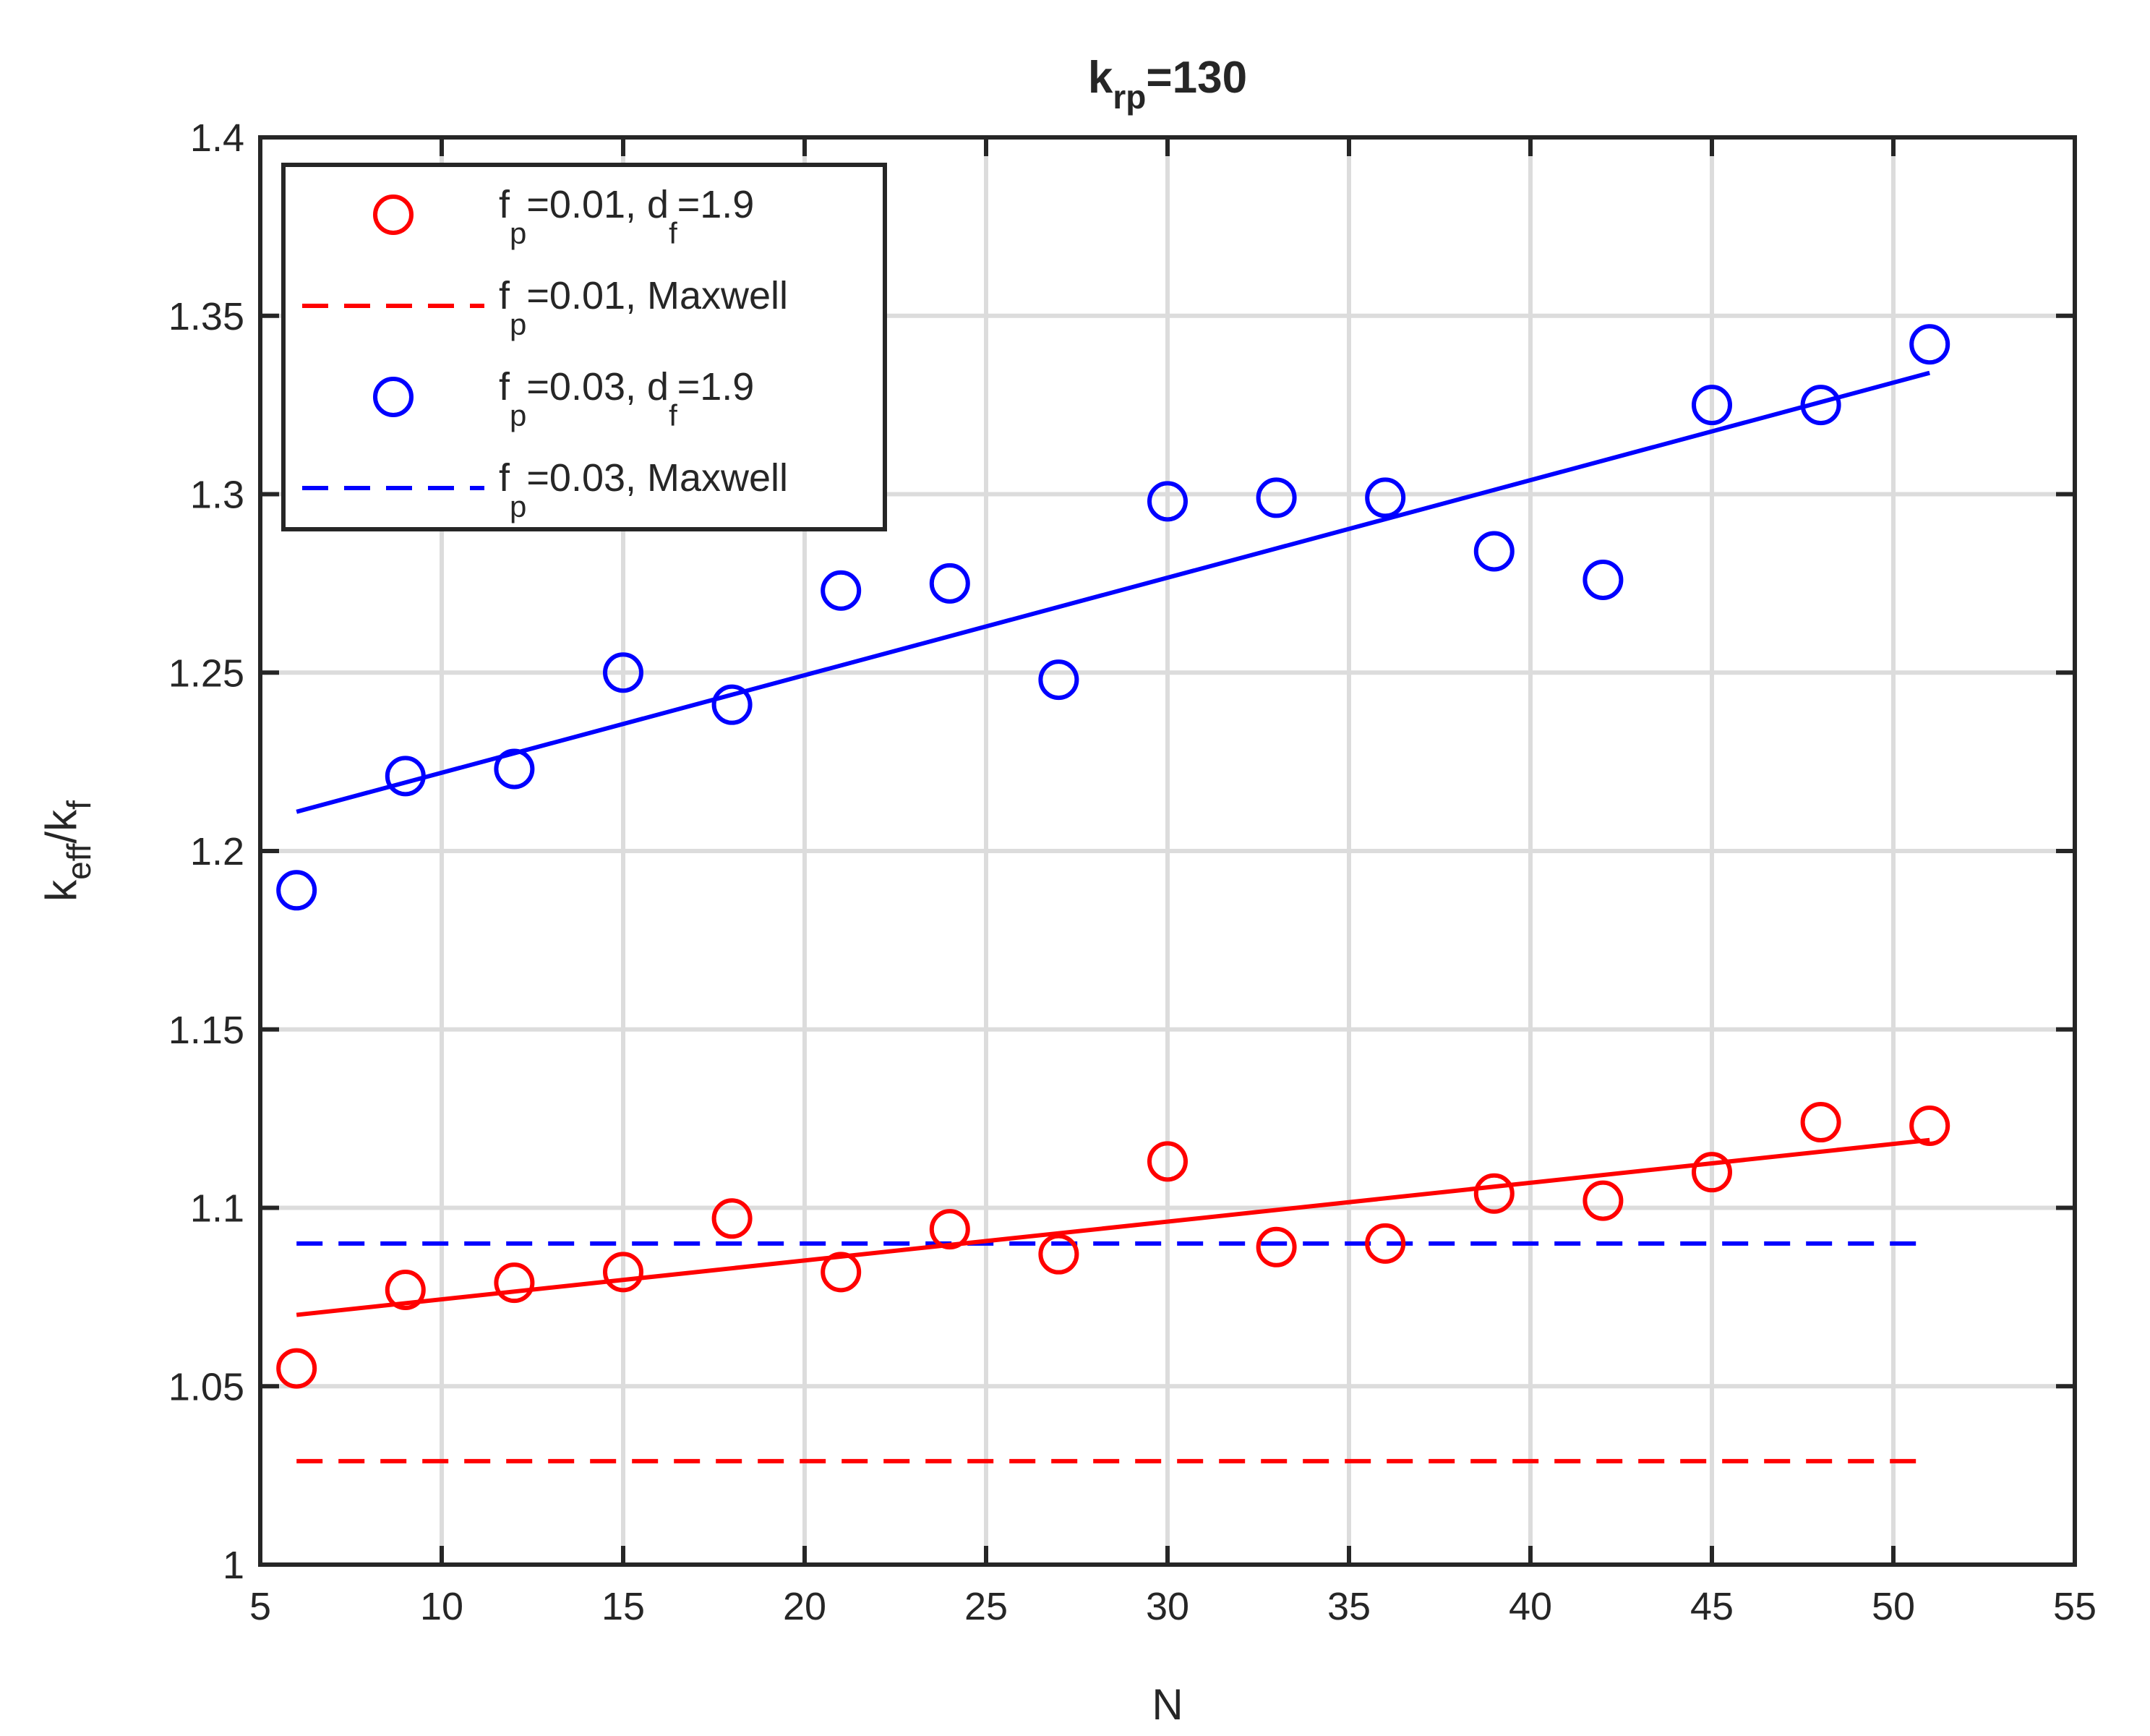 Image resolution: width=2150 pixels, height=1736 pixels. Describe the element at coordinates (1712, 1606) in the screenshot. I see `x-tick-label: 45` at that location.